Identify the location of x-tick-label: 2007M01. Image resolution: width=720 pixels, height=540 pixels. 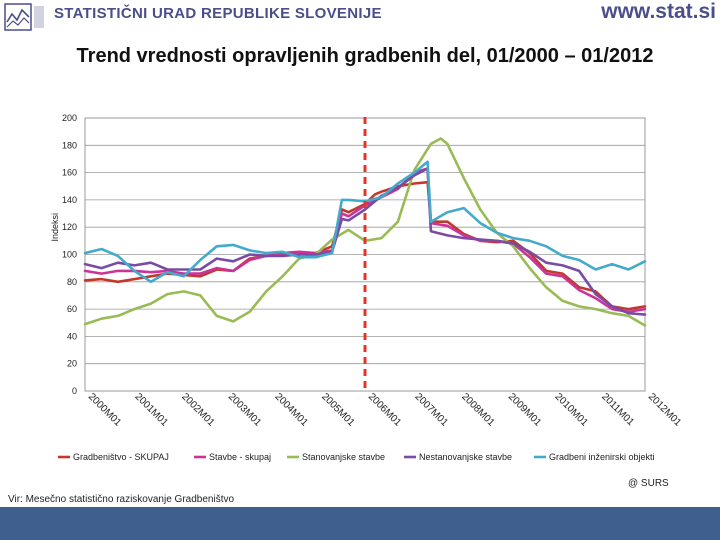
(432, 410).